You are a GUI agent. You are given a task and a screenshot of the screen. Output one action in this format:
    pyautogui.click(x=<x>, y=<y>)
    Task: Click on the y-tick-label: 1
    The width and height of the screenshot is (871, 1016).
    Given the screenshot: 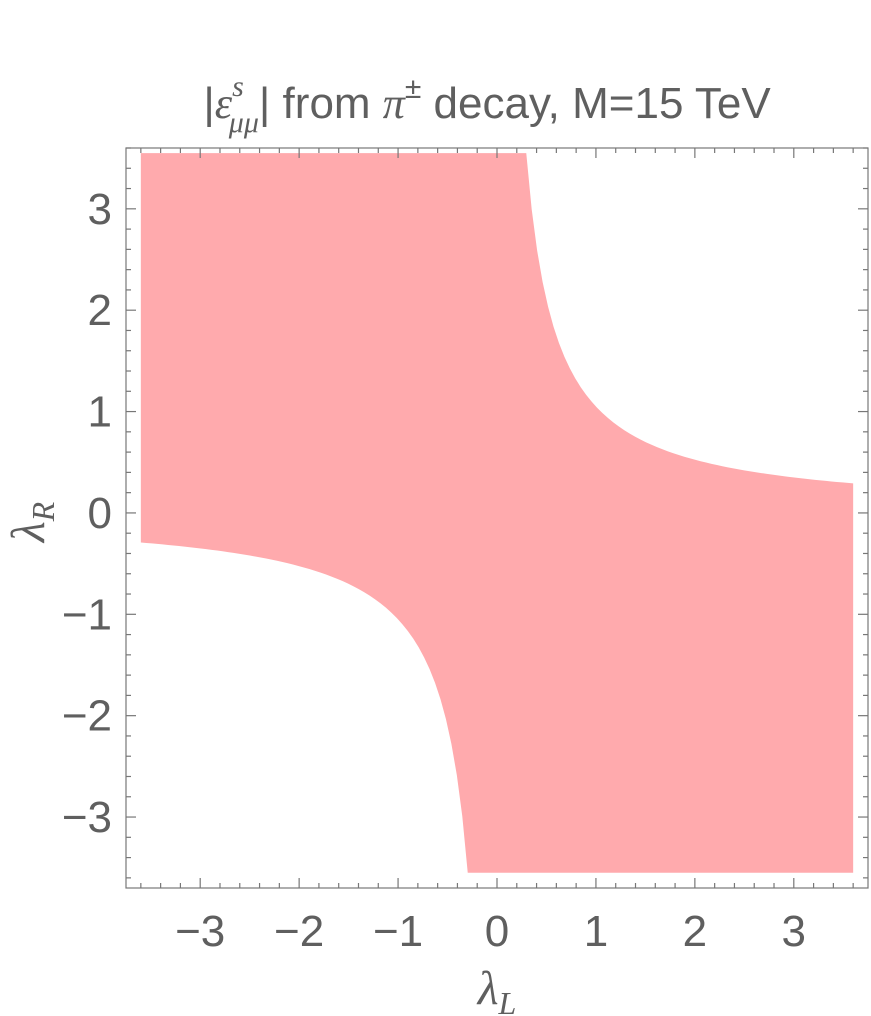 What is the action you would take?
    pyautogui.click(x=100, y=412)
    